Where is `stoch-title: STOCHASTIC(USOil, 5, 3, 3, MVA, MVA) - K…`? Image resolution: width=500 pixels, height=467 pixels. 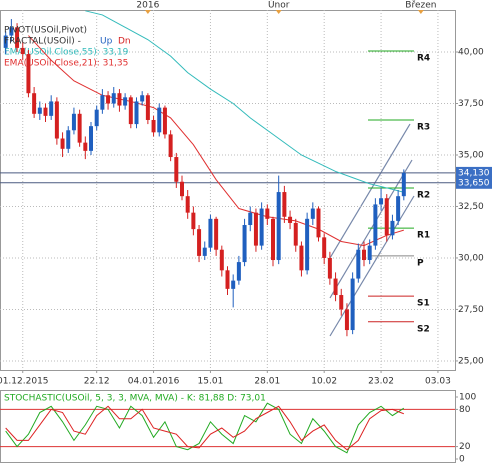
stoch-title: STOCHASTIC(USOil, 5, 3, 3, MVA, MVA) - K… is located at coordinates (135, 399).